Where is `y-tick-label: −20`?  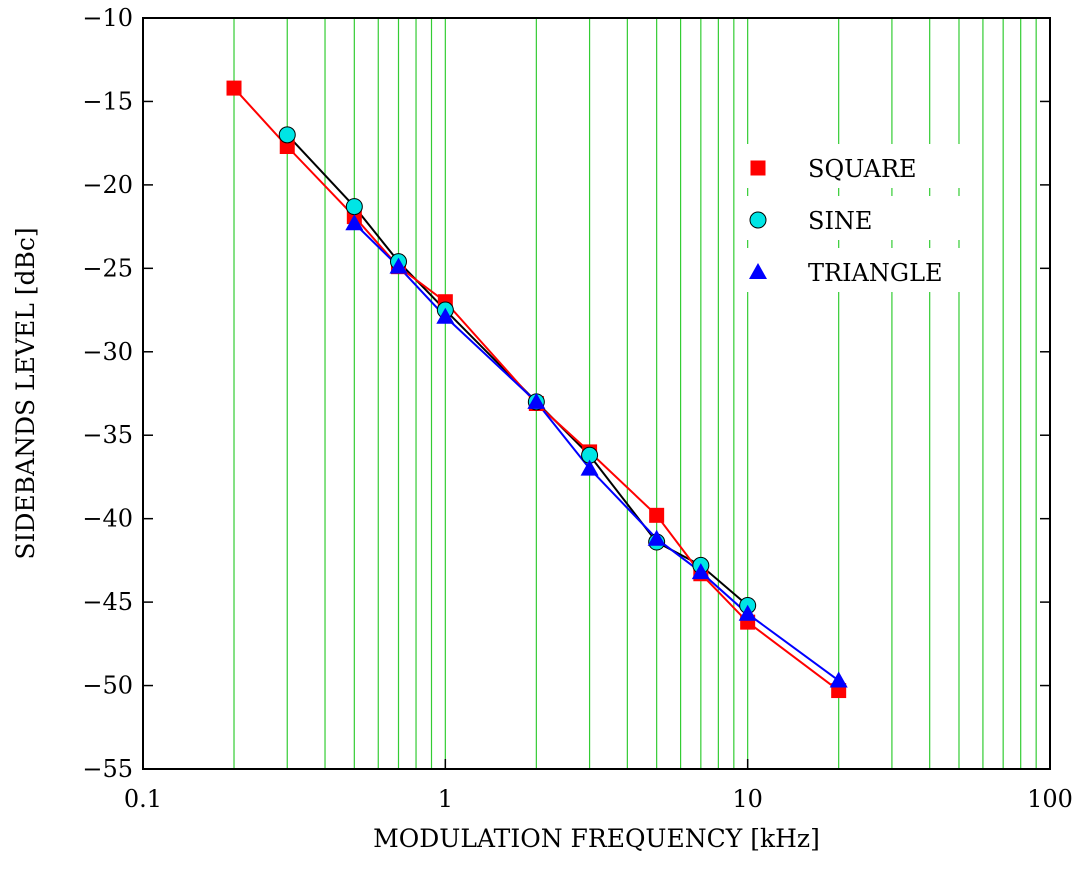 y-tick-label: −20 is located at coordinates (107, 185).